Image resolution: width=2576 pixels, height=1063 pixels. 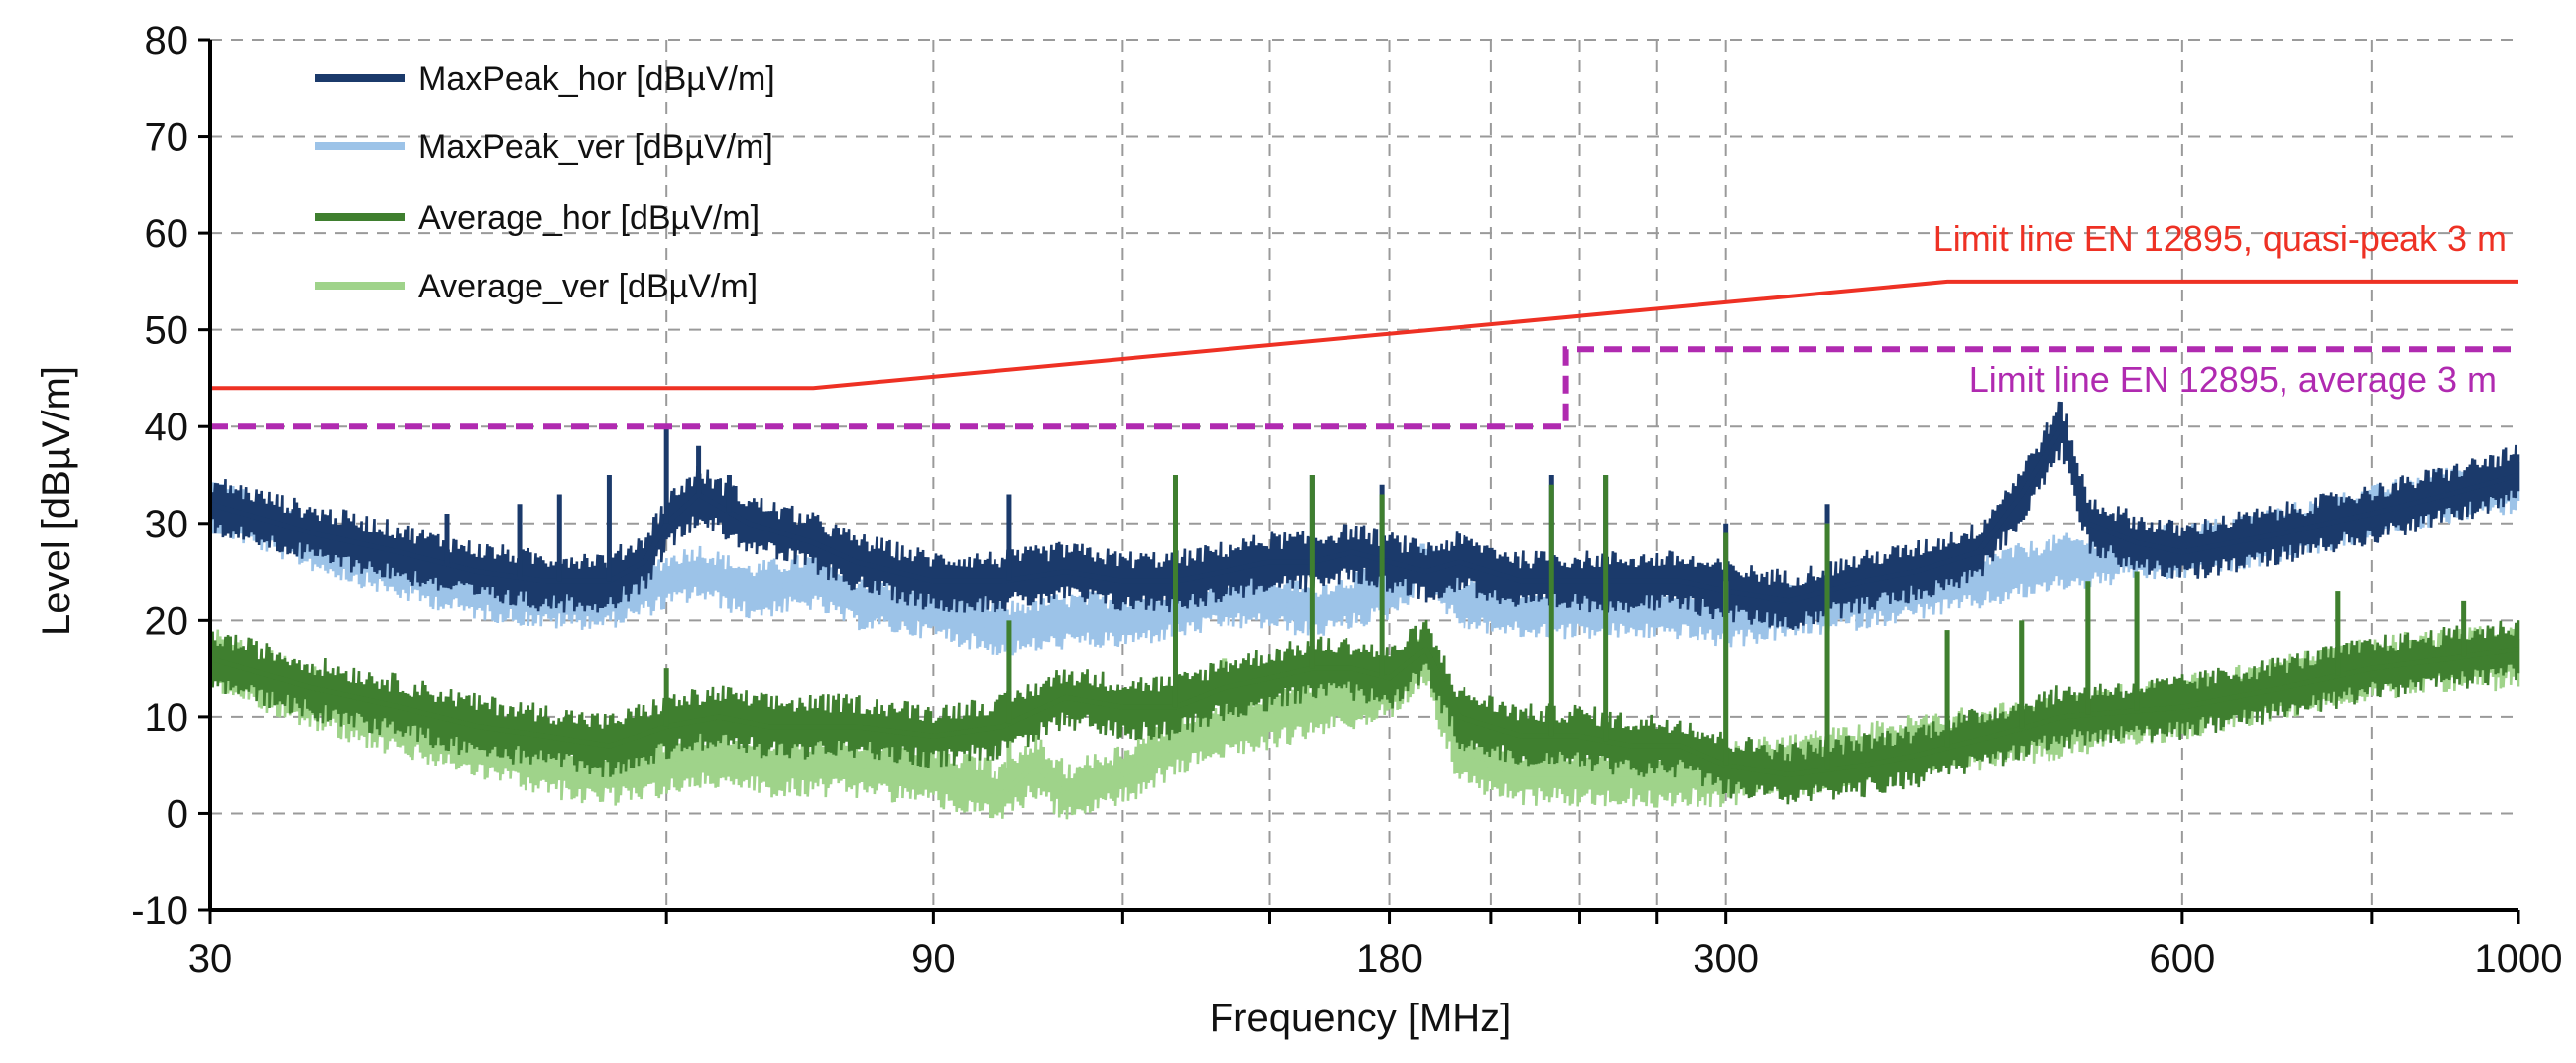 I want to click on limit-label-average: Limit line EN 12895, average 3 m, so click(x=2233, y=379).